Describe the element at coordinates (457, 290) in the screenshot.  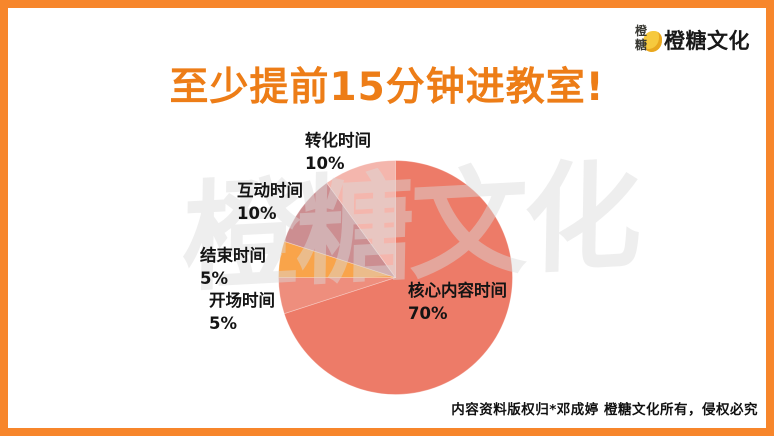
I see `pie-label-name: 核心内容时间` at that location.